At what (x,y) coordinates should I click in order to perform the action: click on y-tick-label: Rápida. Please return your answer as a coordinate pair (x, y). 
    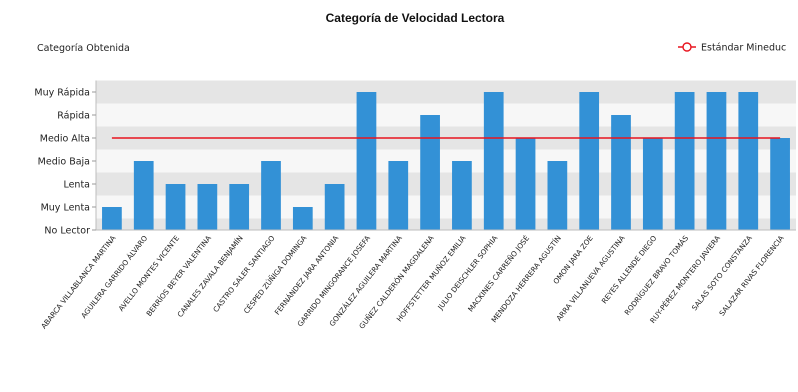
    Looking at the image, I should click on (73, 116).